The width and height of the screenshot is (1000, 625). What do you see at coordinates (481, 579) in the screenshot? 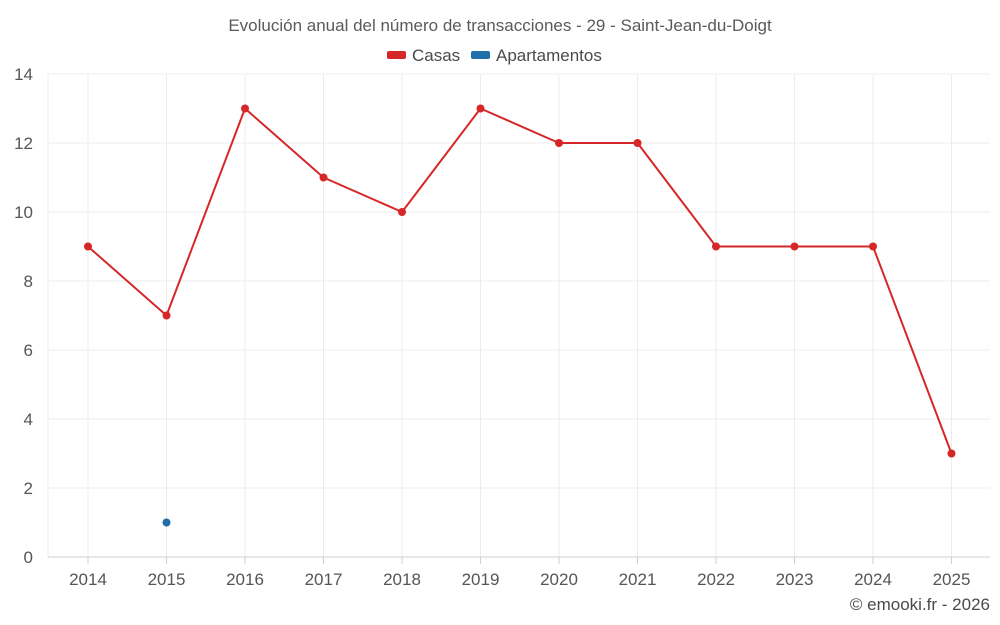
I see `x-tick-label: 2019` at bounding box center [481, 579].